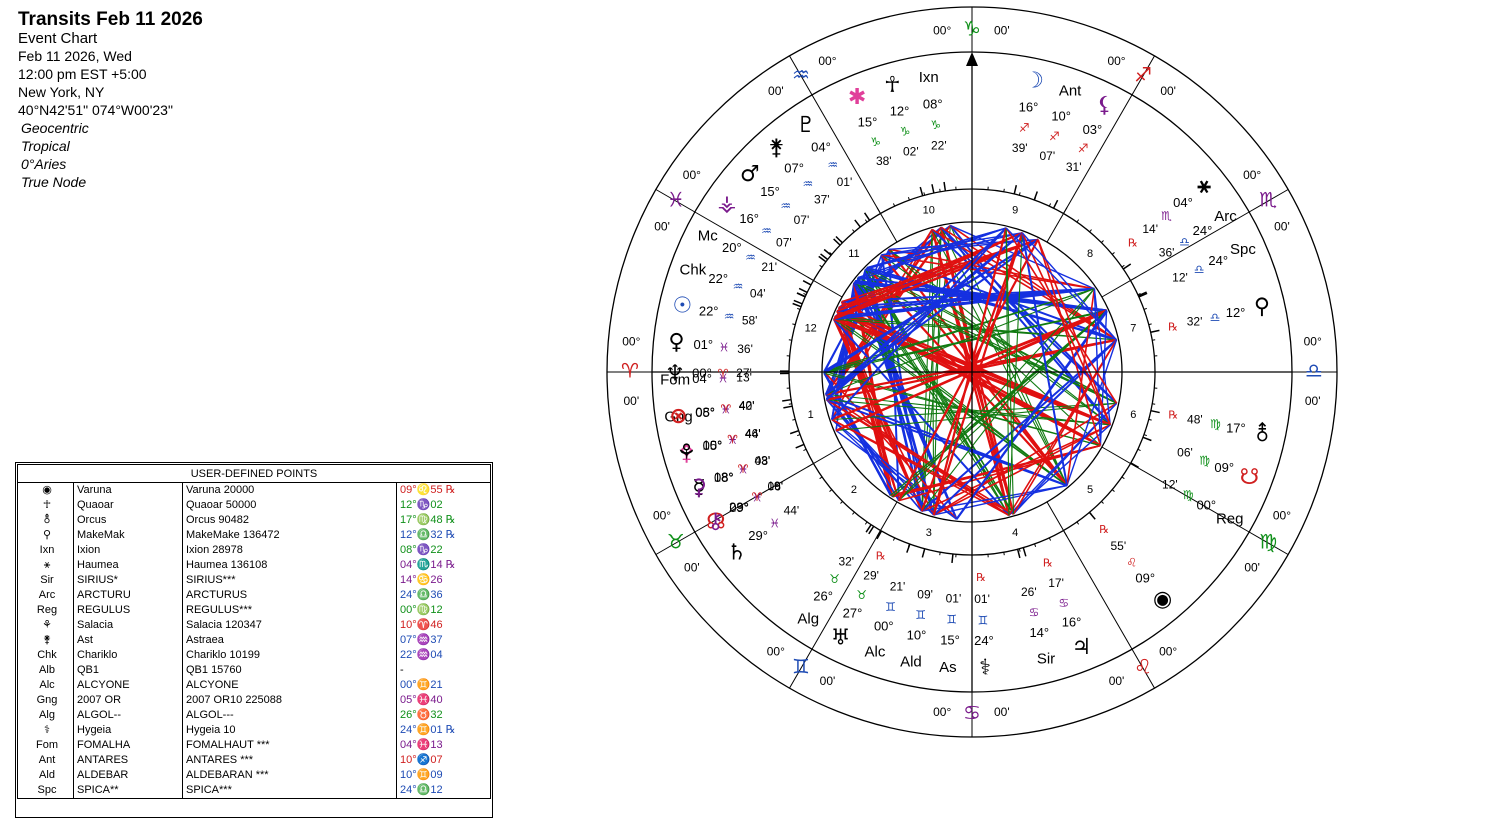  Describe the element at coordinates (289, 610) in the screenshot. I see `name-cell: REGULUS***` at that location.